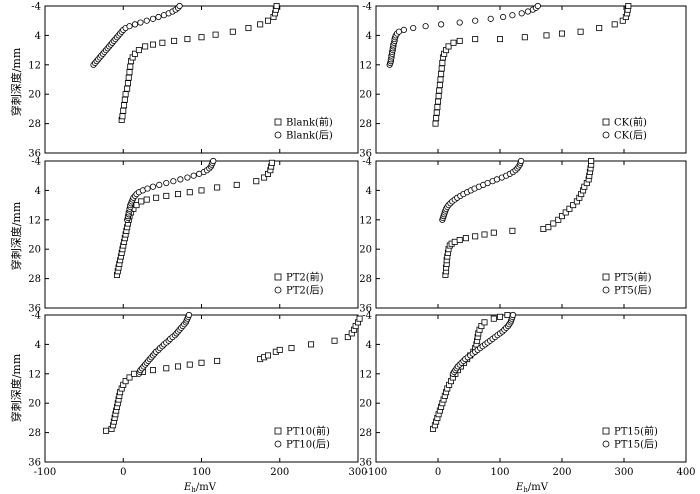  Describe the element at coordinates (531, 388) in the screenshot. I see `plot-frame-pt15` at that location.